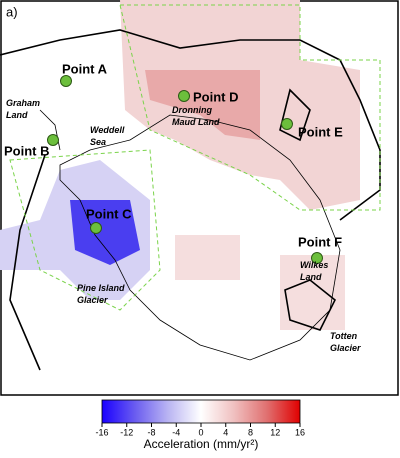 The width and height of the screenshot is (400, 458). Describe the element at coordinates (105, 232) in the screenshot. I see `strong-negative-region` at that location.